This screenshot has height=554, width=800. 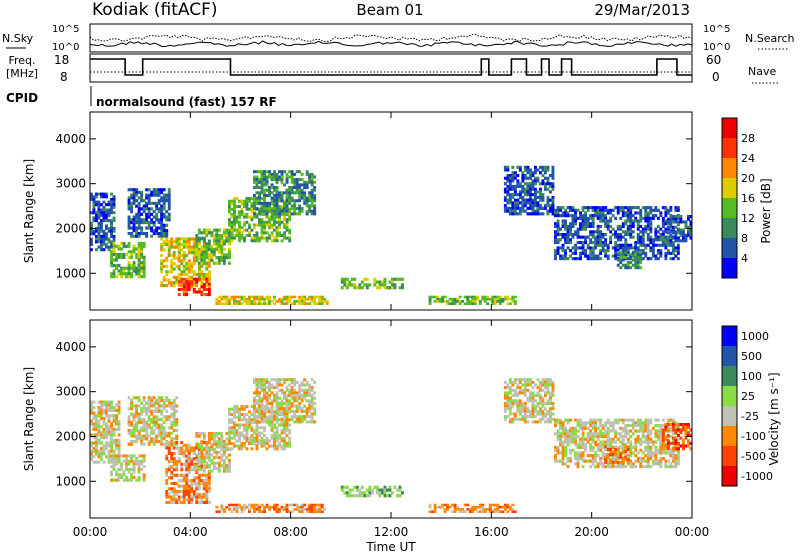 What do you see at coordinates (729, 188) in the screenshot?
I see `colorbar-segment` at bounding box center [729, 188].